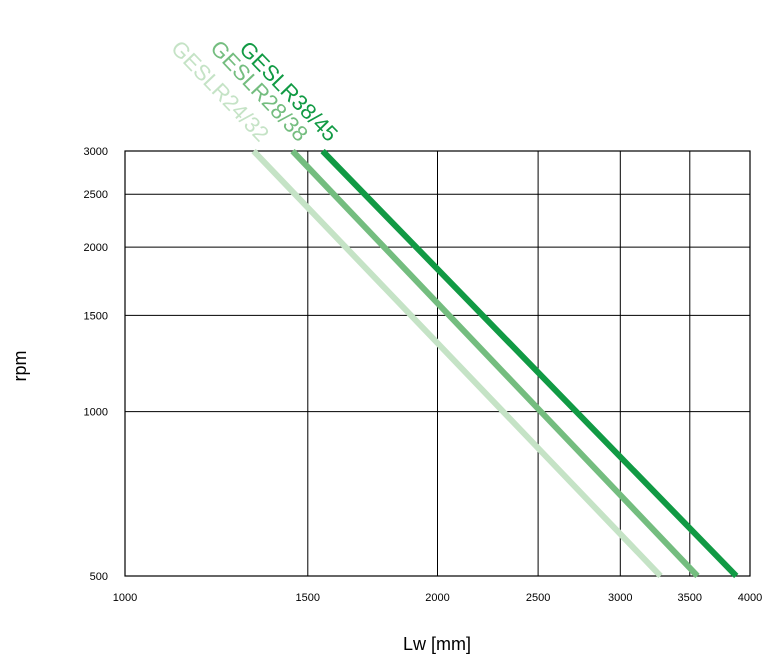 The image size is (768, 661). Describe the element at coordinates (125, 598) in the screenshot. I see `x-tick-label: 1000` at that location.